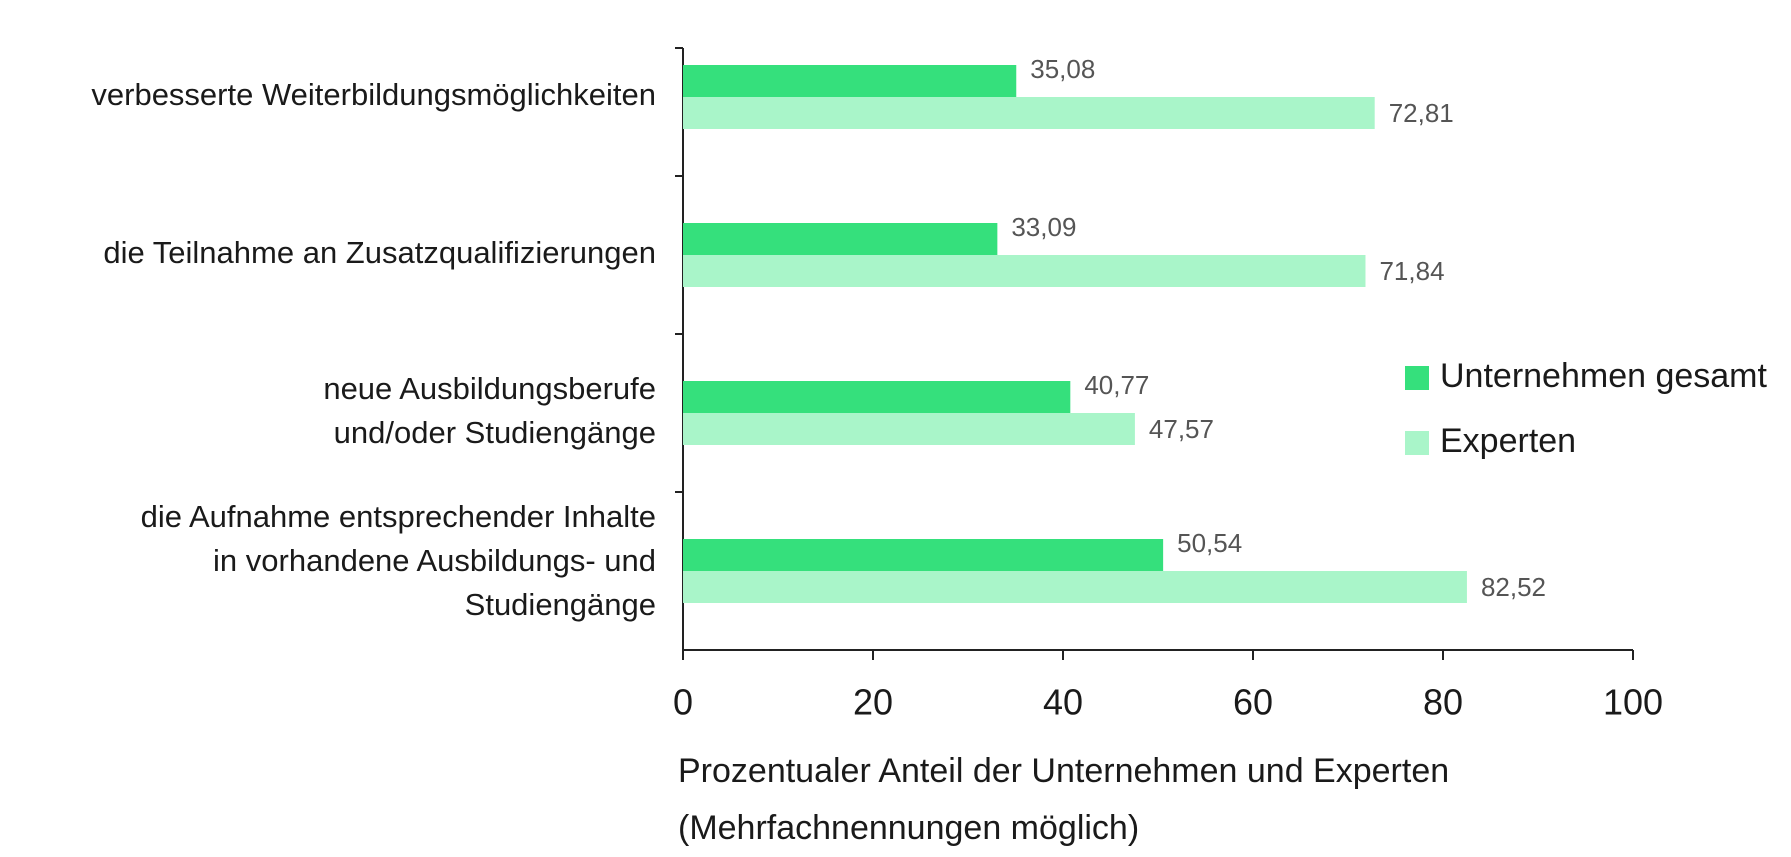 The image size is (1791, 857). I want to click on x-tick-label: 40, so click(1063, 702).